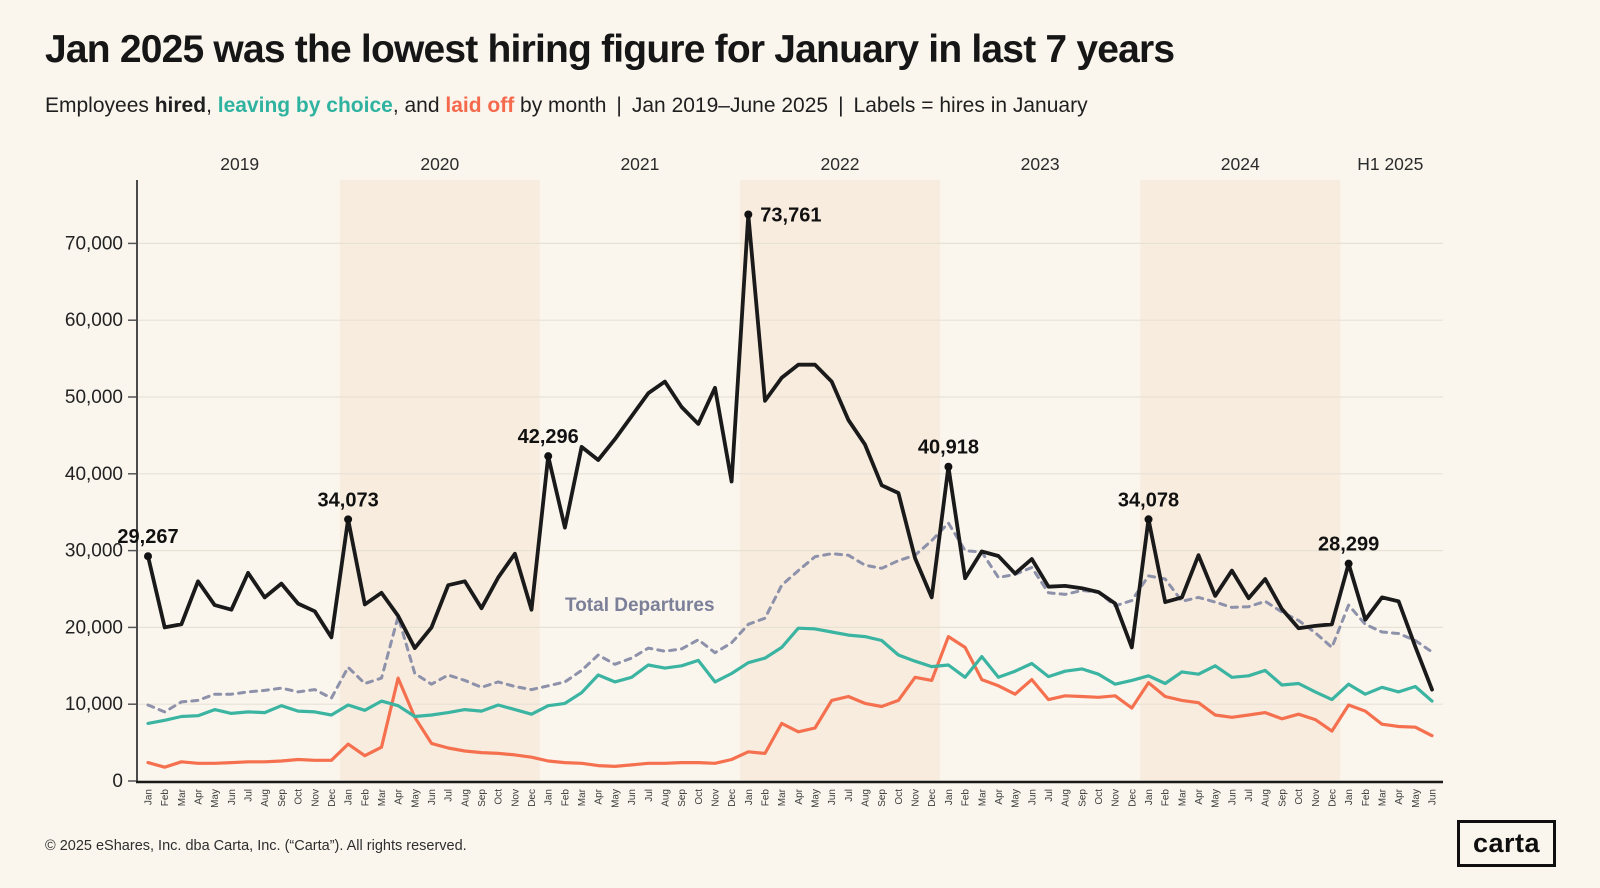  Describe the element at coordinates (840, 481) in the screenshot. I see `year-band-2022` at that location.